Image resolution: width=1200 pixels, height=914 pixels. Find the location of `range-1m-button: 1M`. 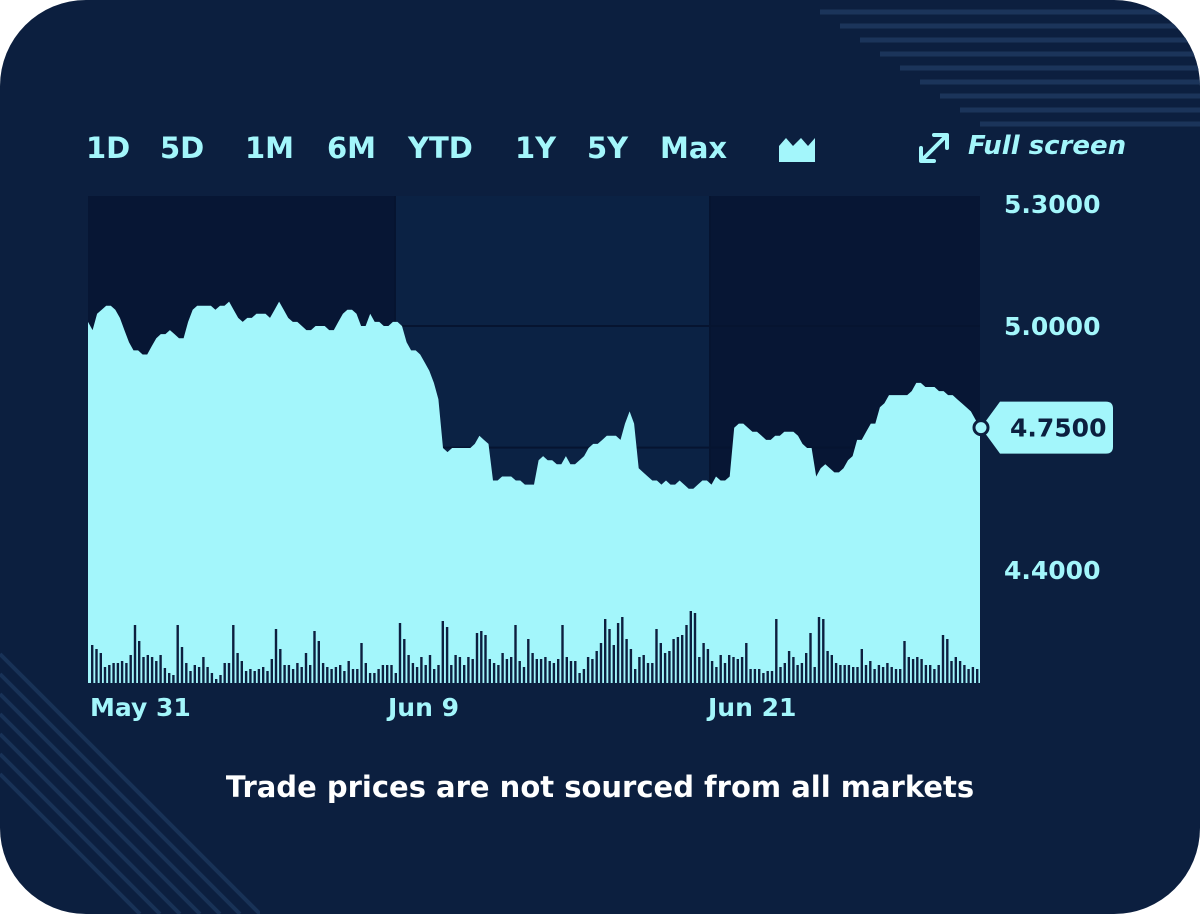

range-1m-button: 1M is located at coordinates (270, 148).